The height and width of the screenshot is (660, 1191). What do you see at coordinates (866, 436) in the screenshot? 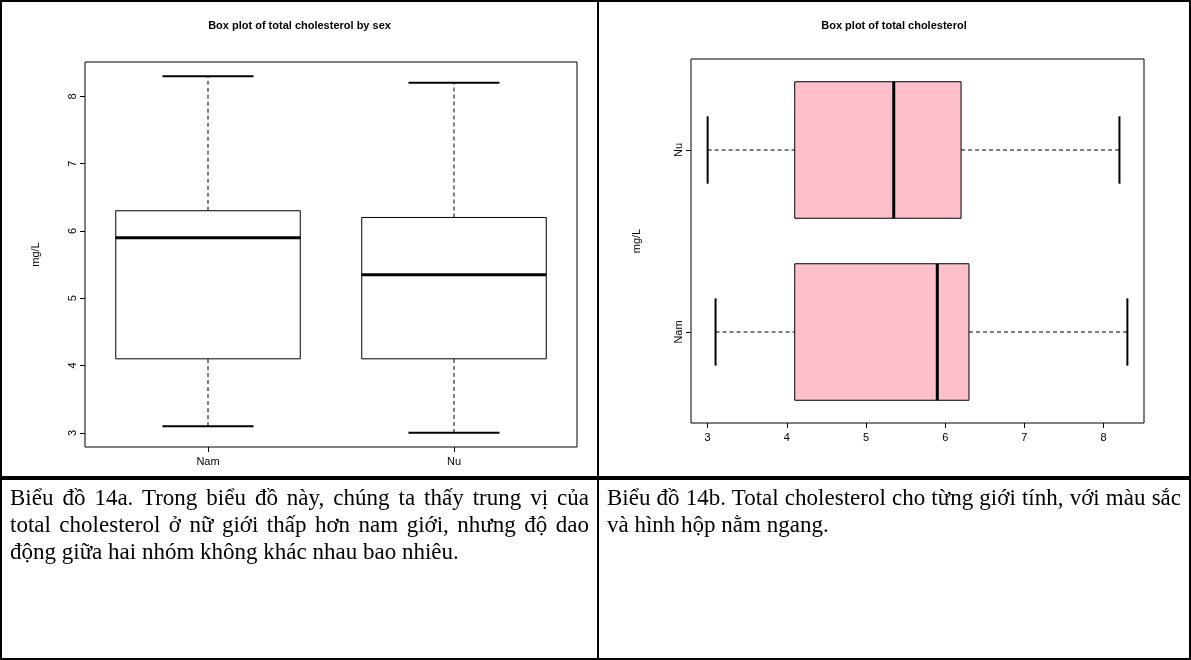
I see `x-tick-label: 5` at bounding box center [866, 436].